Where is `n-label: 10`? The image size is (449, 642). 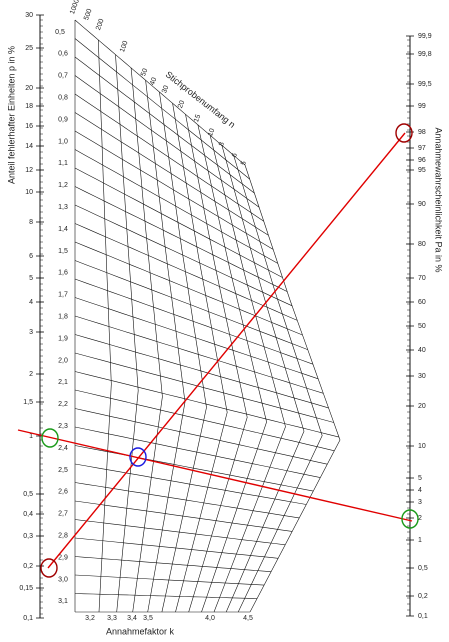
n-label: 10 is located at coordinates (211, 133).